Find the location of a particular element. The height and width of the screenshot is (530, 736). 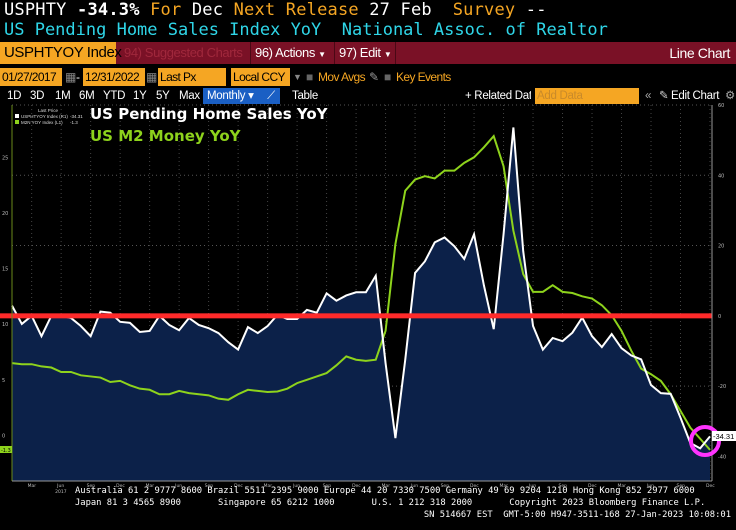

right-last-value-tag is located at coordinates (724, 436).